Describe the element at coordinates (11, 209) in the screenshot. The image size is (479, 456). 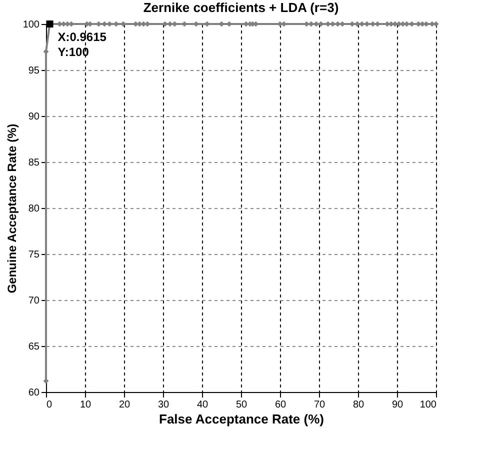
I see `y-axis-title: Genuine Acceptance Rate (%)` at that location.